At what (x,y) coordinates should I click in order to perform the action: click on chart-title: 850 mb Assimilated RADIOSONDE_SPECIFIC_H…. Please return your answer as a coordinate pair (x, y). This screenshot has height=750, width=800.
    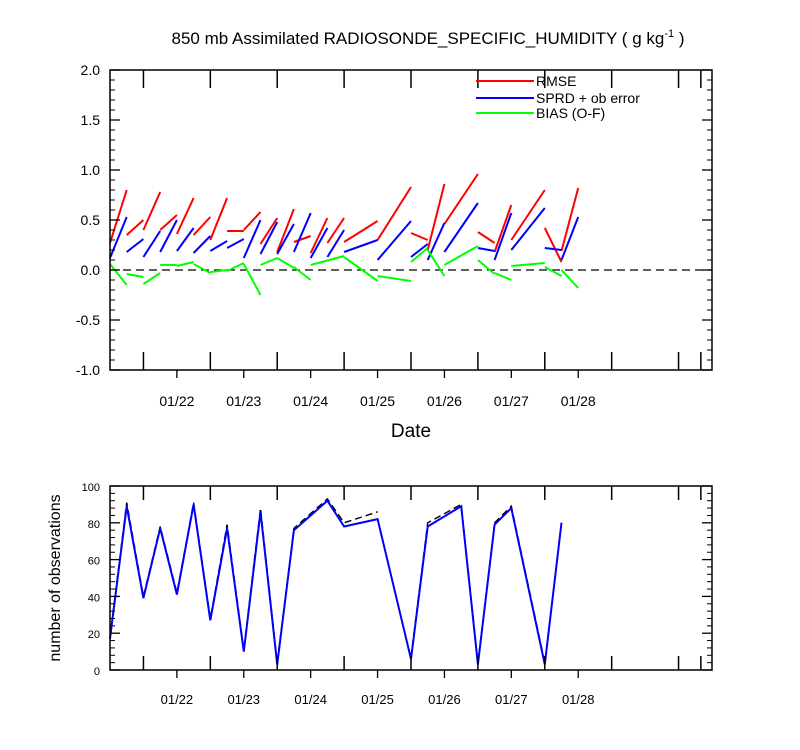
    Looking at the image, I should click on (428, 38).